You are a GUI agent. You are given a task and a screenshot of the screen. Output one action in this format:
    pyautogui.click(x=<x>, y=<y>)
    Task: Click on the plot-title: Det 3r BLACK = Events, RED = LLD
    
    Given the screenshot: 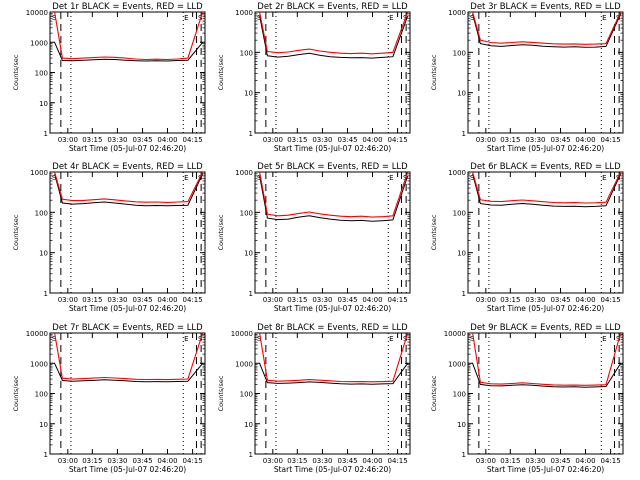 What is the action you would take?
    pyautogui.click(x=545, y=7)
    